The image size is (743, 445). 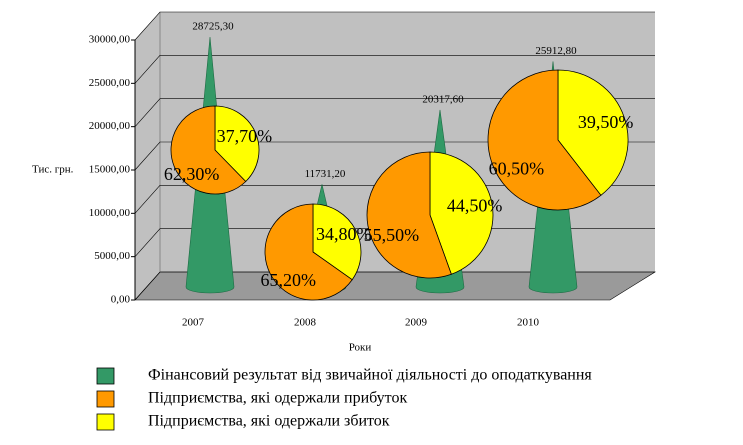 What do you see at coordinates (325, 174) in the screenshot?
I see `value-label: 11731,20` at bounding box center [325, 174].